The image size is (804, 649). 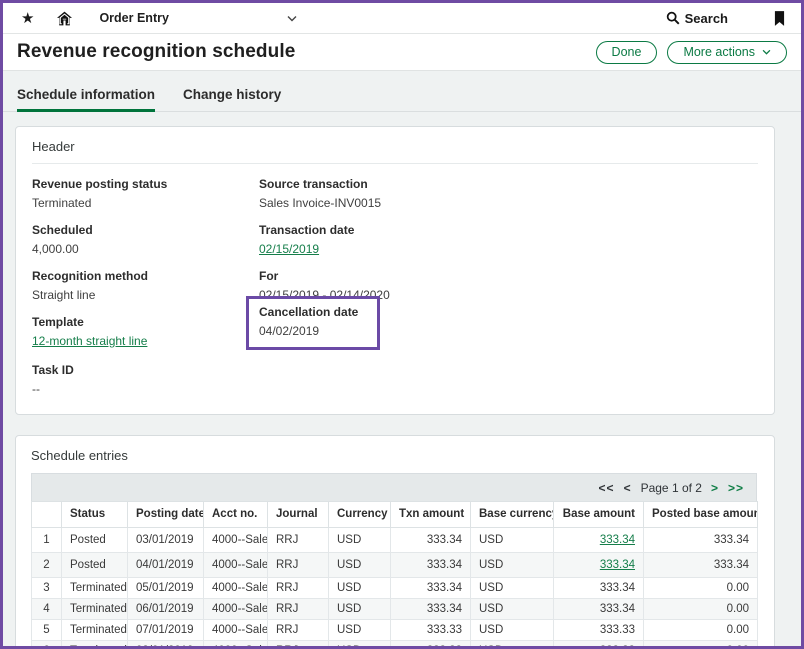 I want to click on star-icon: ★, so click(x=28, y=18).